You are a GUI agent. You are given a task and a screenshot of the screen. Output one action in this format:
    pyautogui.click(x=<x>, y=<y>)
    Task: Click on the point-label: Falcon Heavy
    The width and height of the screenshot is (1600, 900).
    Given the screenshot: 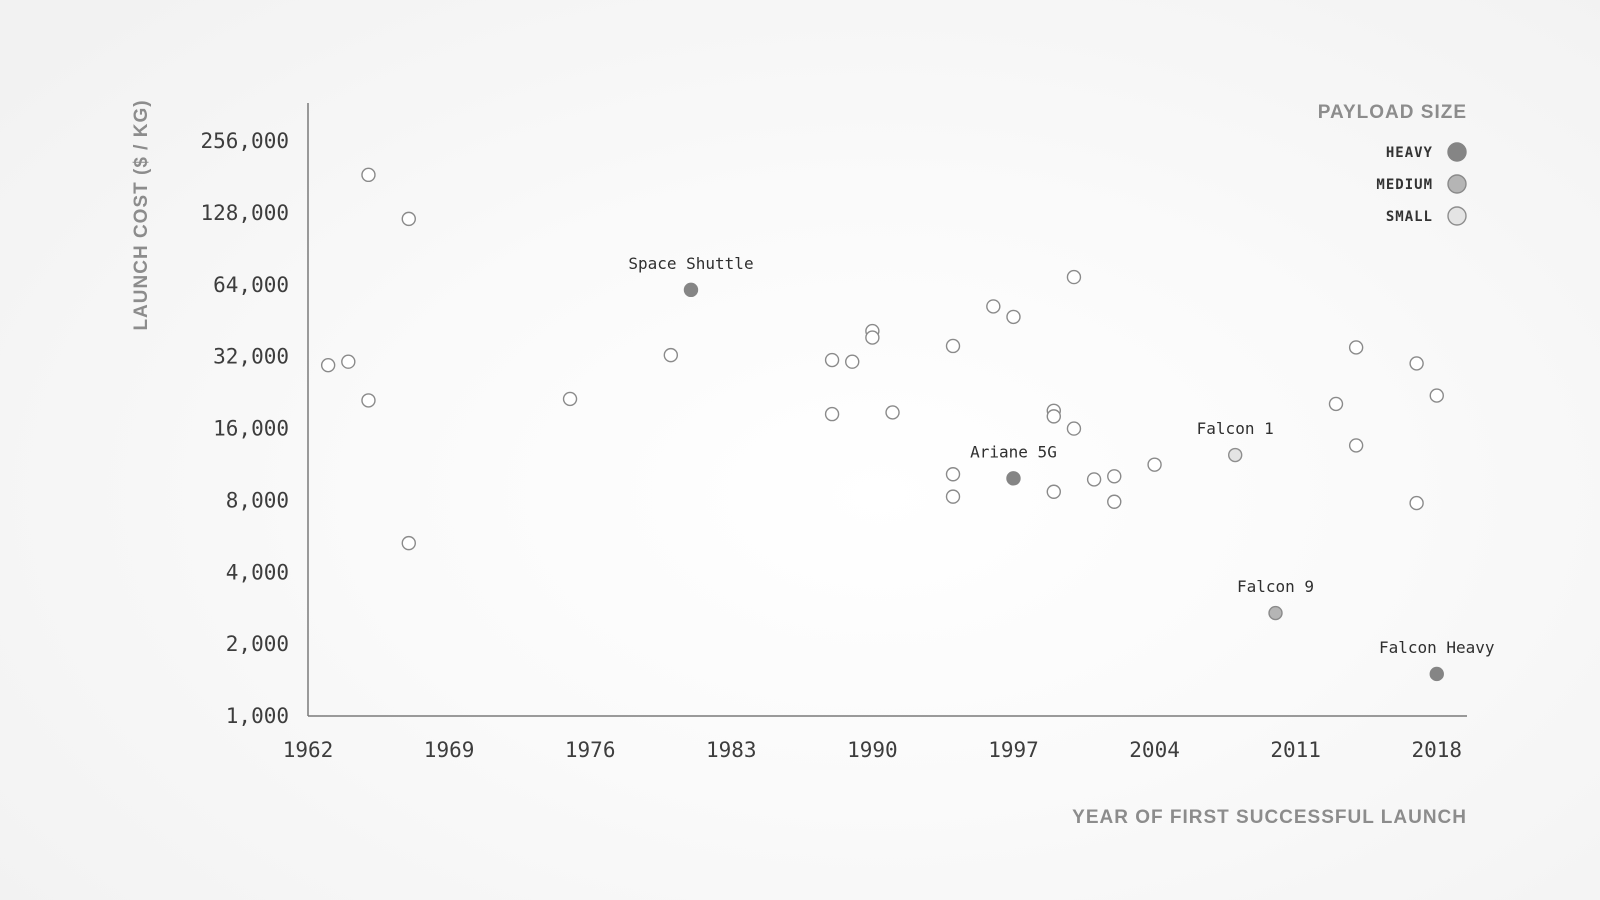 What is the action you would take?
    pyautogui.click(x=1437, y=647)
    